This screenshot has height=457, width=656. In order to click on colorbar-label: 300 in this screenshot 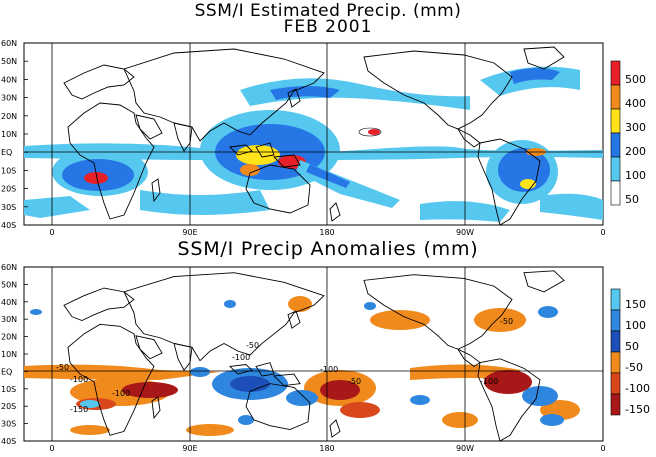, I will do `click(635, 127)`.